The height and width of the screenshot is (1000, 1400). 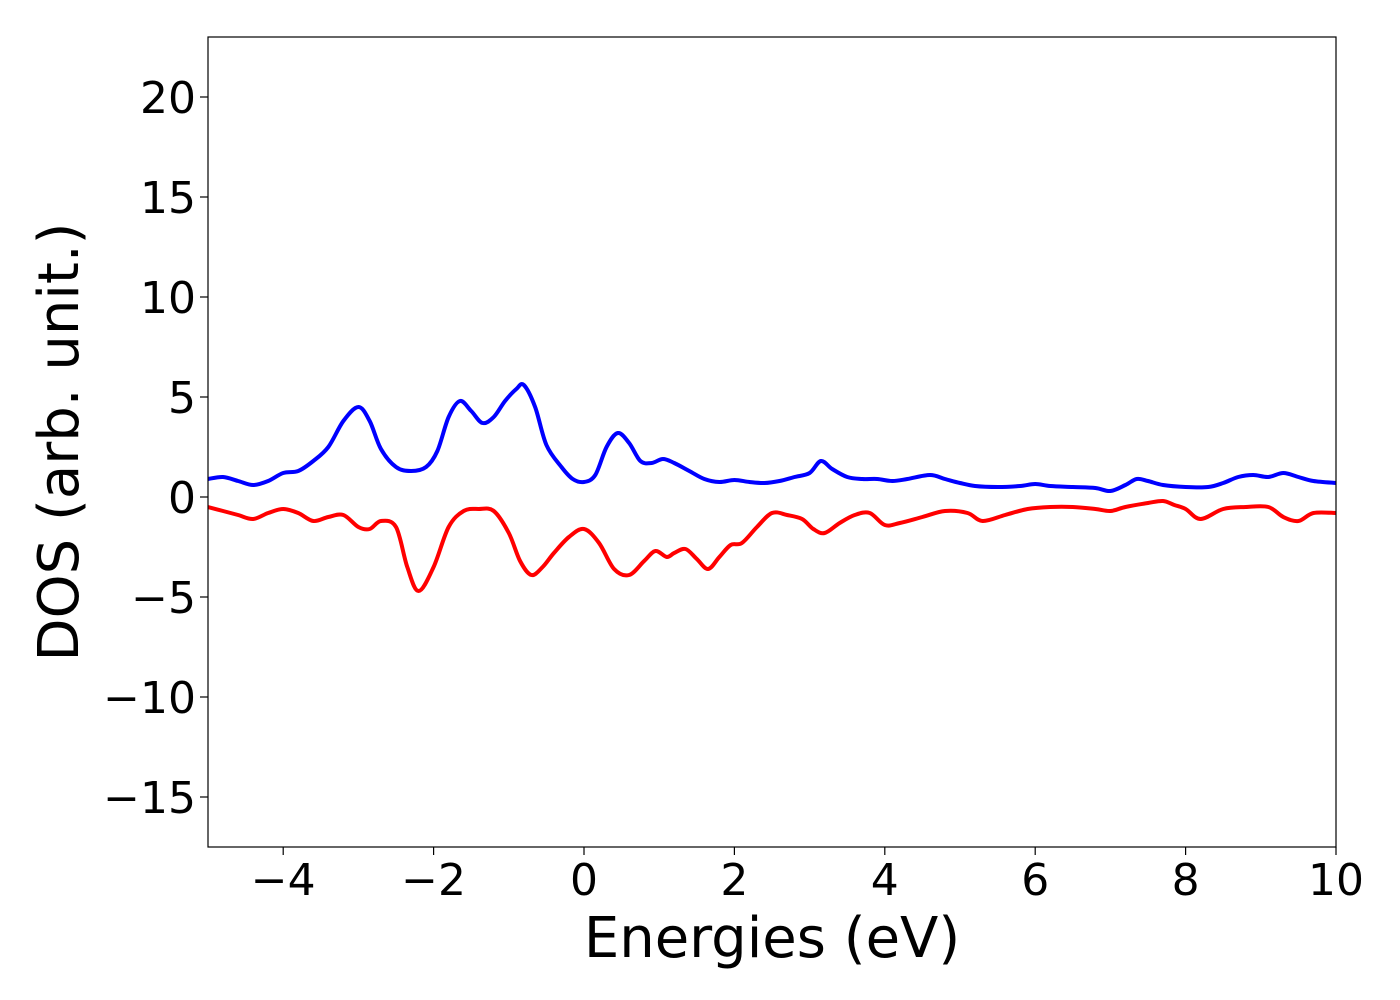 What do you see at coordinates (149, 698) in the screenshot?
I see `y-tick-label: −10` at bounding box center [149, 698].